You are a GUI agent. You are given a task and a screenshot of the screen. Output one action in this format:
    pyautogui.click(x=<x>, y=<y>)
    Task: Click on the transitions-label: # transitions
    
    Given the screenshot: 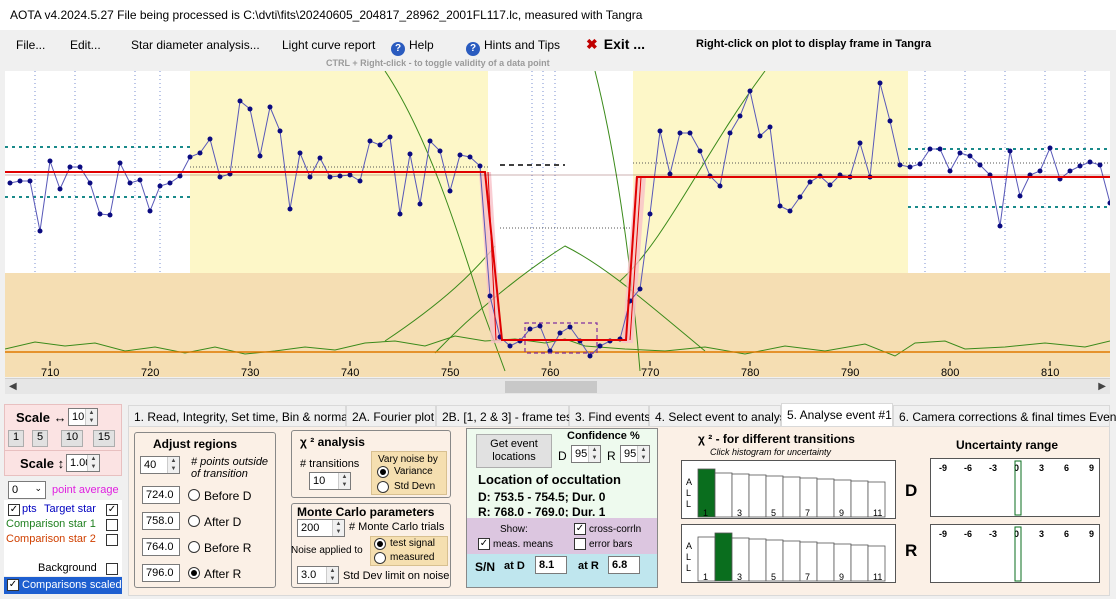 What is the action you would take?
    pyautogui.click(x=330, y=464)
    